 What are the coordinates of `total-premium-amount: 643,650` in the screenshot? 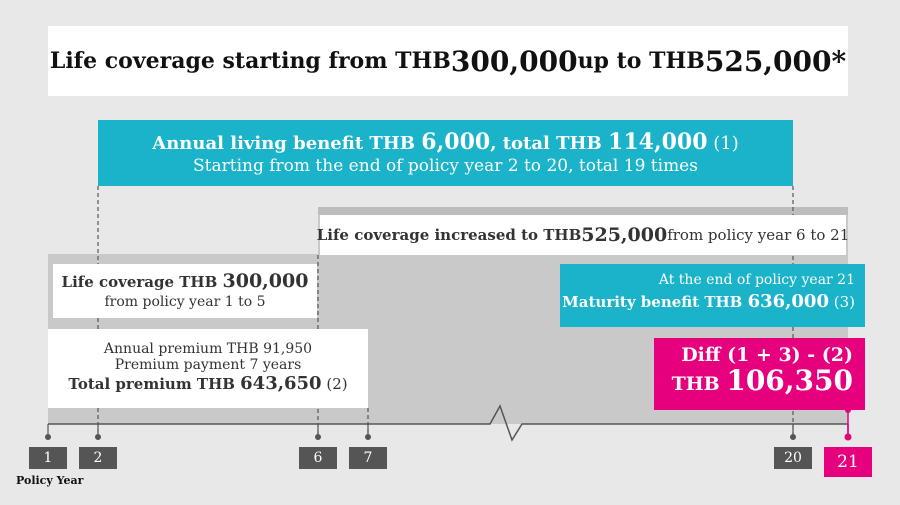 It's located at (281, 383).